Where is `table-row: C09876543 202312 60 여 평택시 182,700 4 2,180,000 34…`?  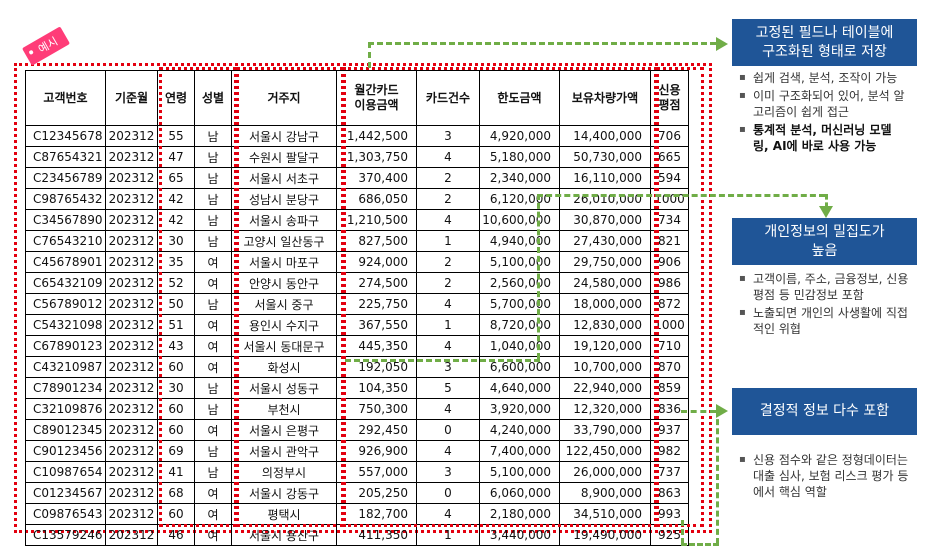 table-row: C09876543 202312 60 여 평택시 182,700 4 2,180,000 34… is located at coordinates (357, 514).